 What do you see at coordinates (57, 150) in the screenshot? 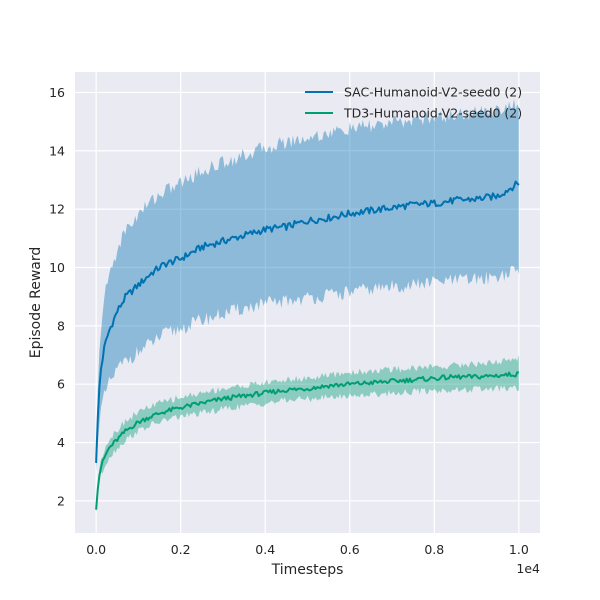
I see `y-tick-label: 14` at bounding box center [57, 150].